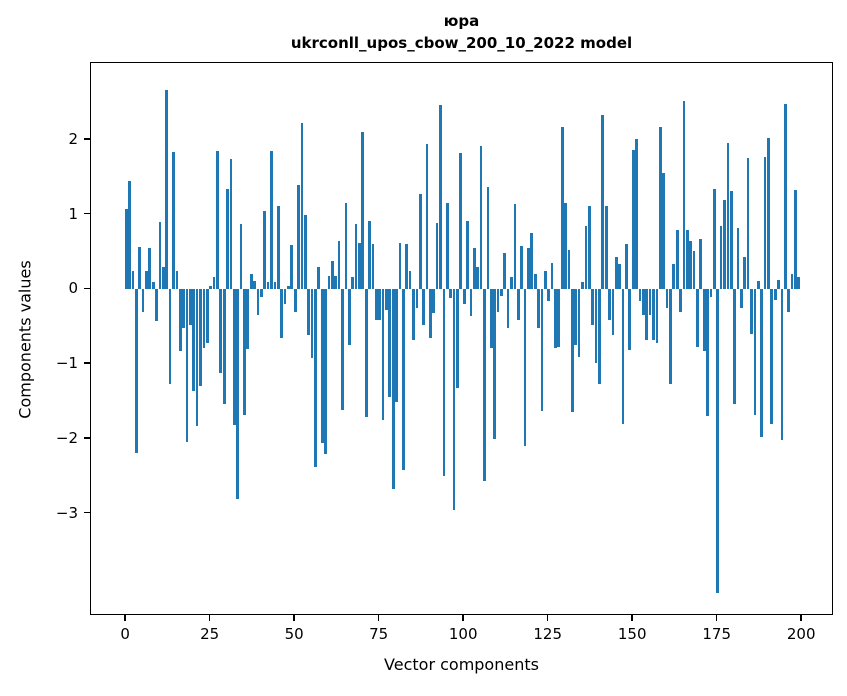 The image size is (847, 696). I want to click on chart-title-line1: юра, so click(461, 21).